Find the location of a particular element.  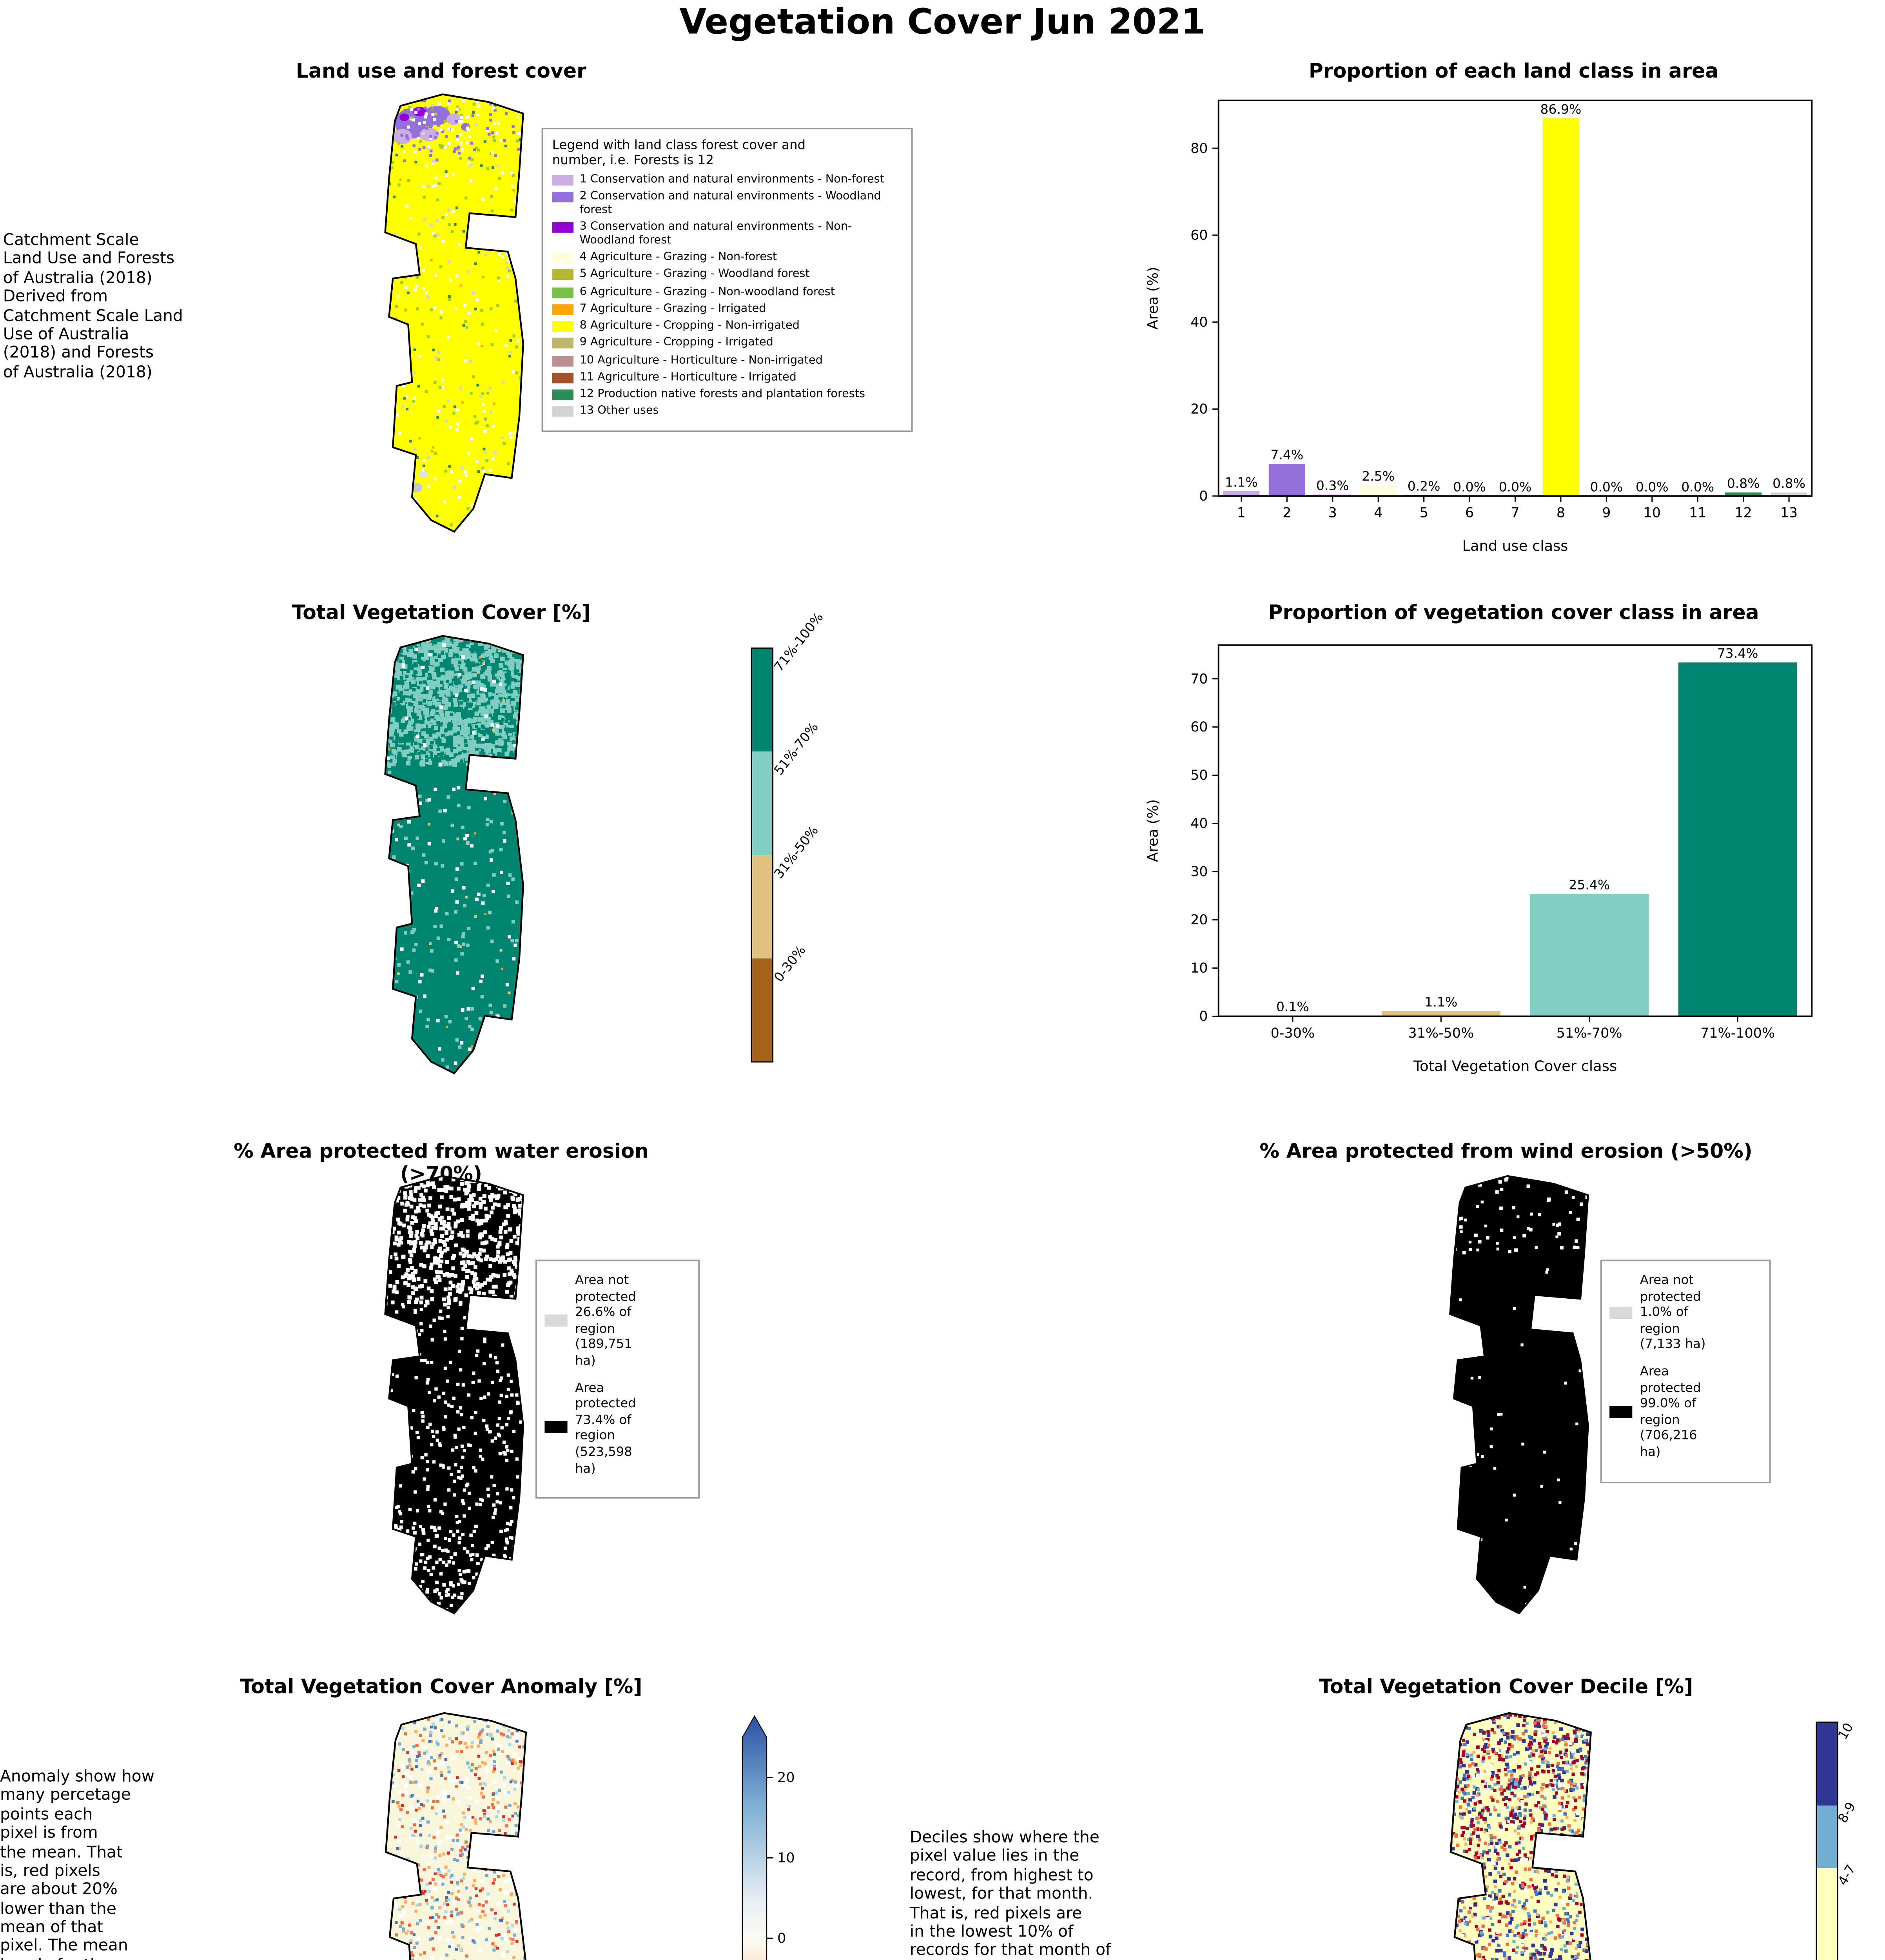

wind-erosion-map is located at coordinates (1519, 1395).